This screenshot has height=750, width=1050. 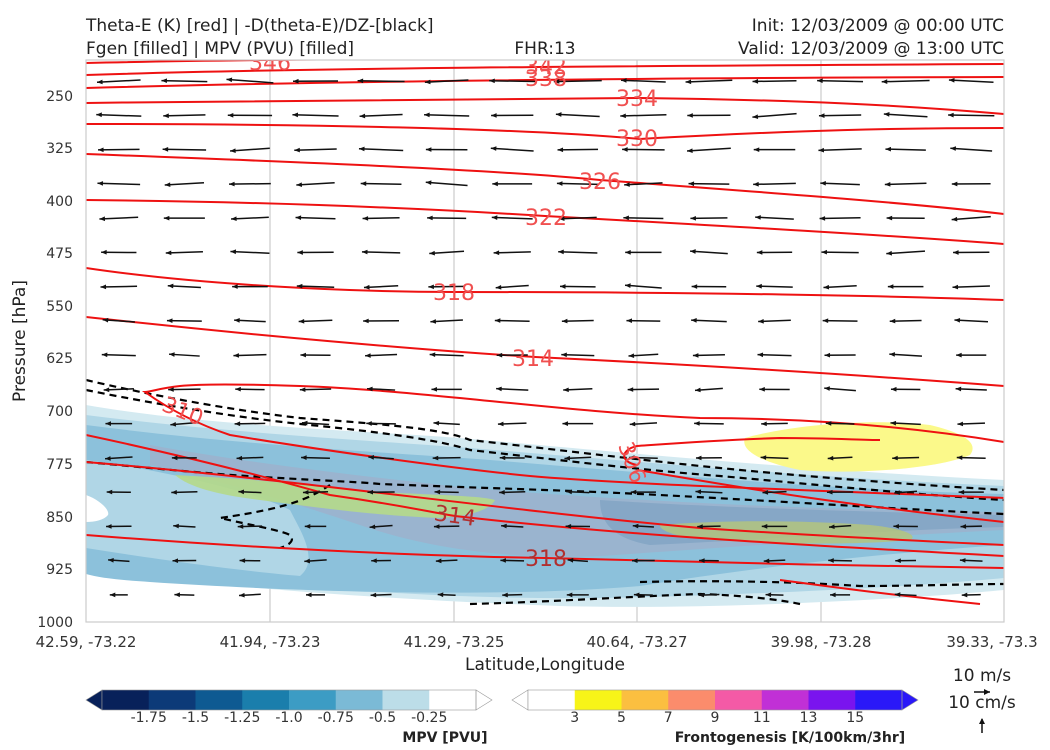 I want to click on mpv-colorbar-tick-label: -0.75, so click(x=336, y=718).